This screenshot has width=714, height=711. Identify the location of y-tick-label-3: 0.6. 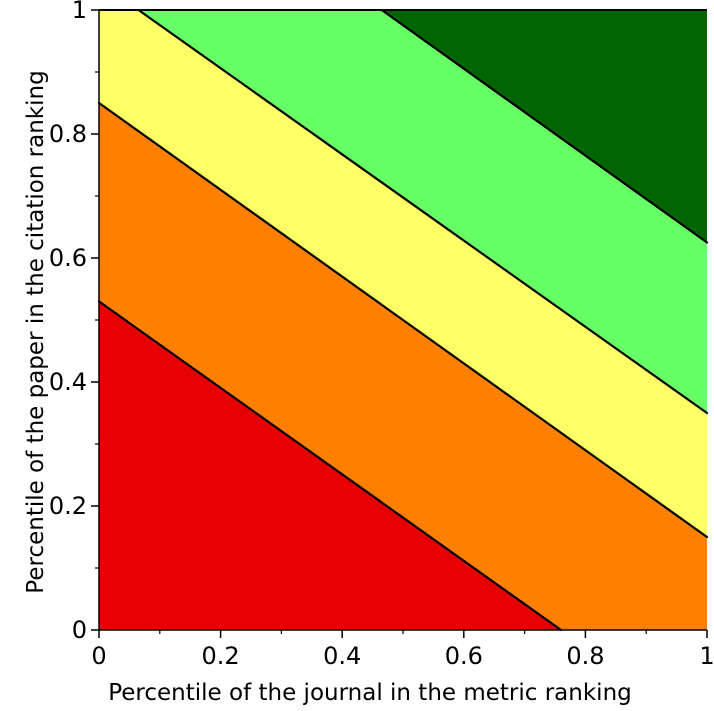
(68, 258).